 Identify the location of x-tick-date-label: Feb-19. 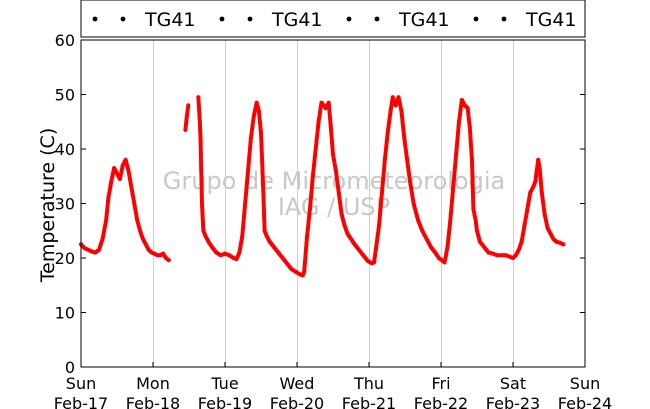
(225, 401).